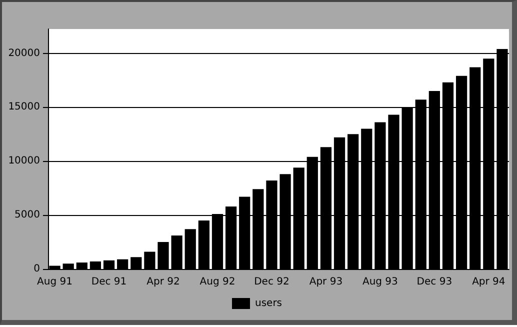 The width and height of the screenshot is (517, 327). I want to click on x-tick-label: Aug 93, so click(380, 282).